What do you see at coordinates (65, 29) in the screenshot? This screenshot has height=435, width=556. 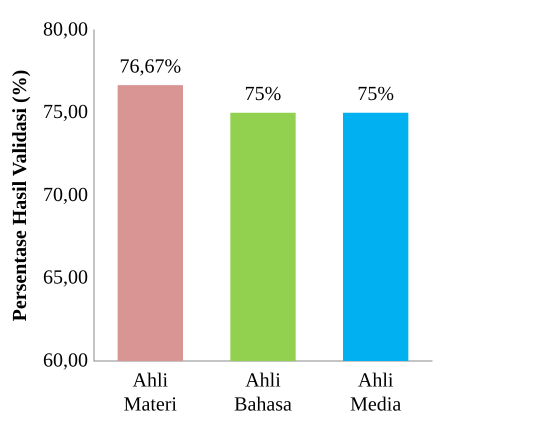 I see `y-tick-label: 80,00` at bounding box center [65, 29].